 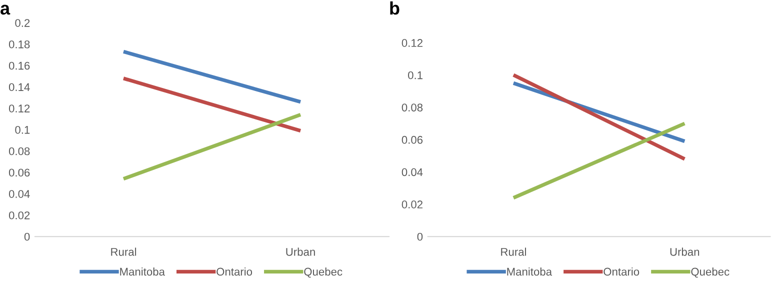 What do you see at coordinates (395, 8) in the screenshot?
I see `chart-title: b` at bounding box center [395, 8].